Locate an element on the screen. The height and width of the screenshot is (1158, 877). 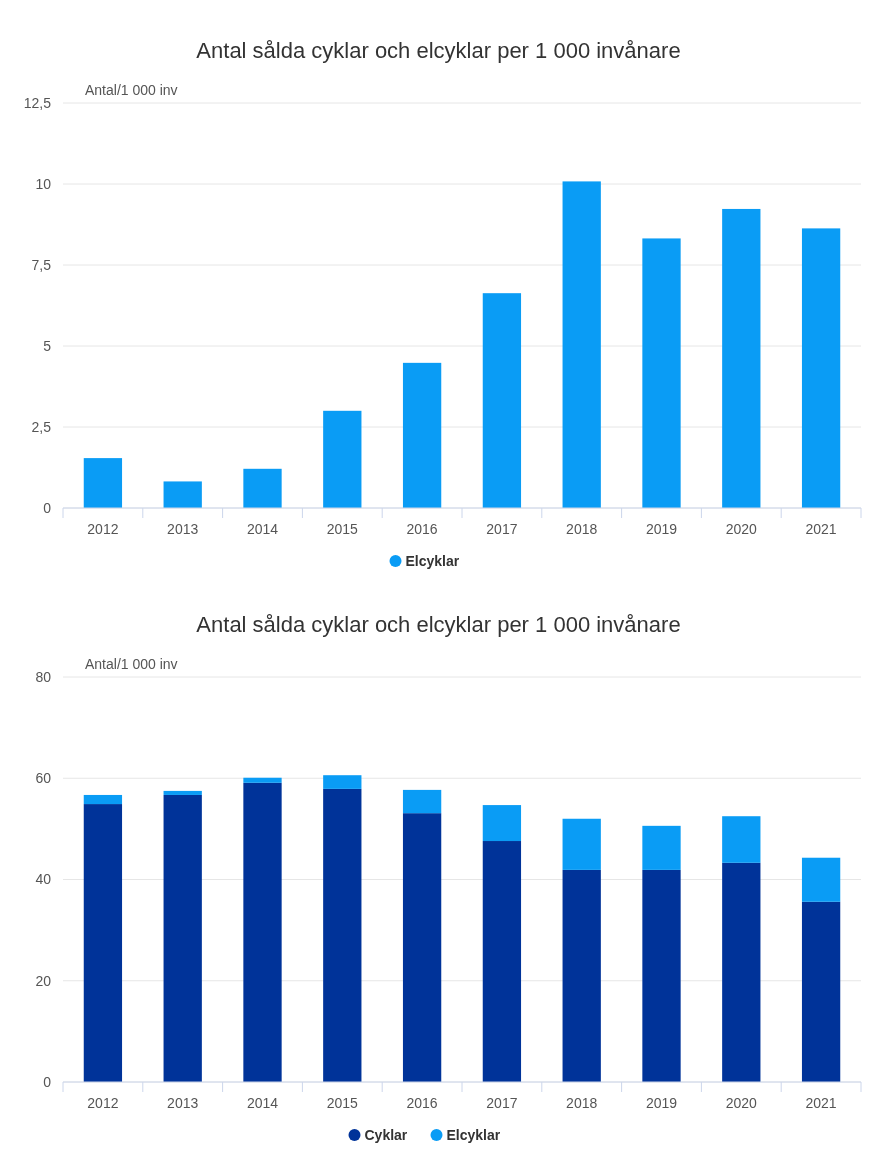
y-tick-label: 10 is located at coordinates (43, 183).